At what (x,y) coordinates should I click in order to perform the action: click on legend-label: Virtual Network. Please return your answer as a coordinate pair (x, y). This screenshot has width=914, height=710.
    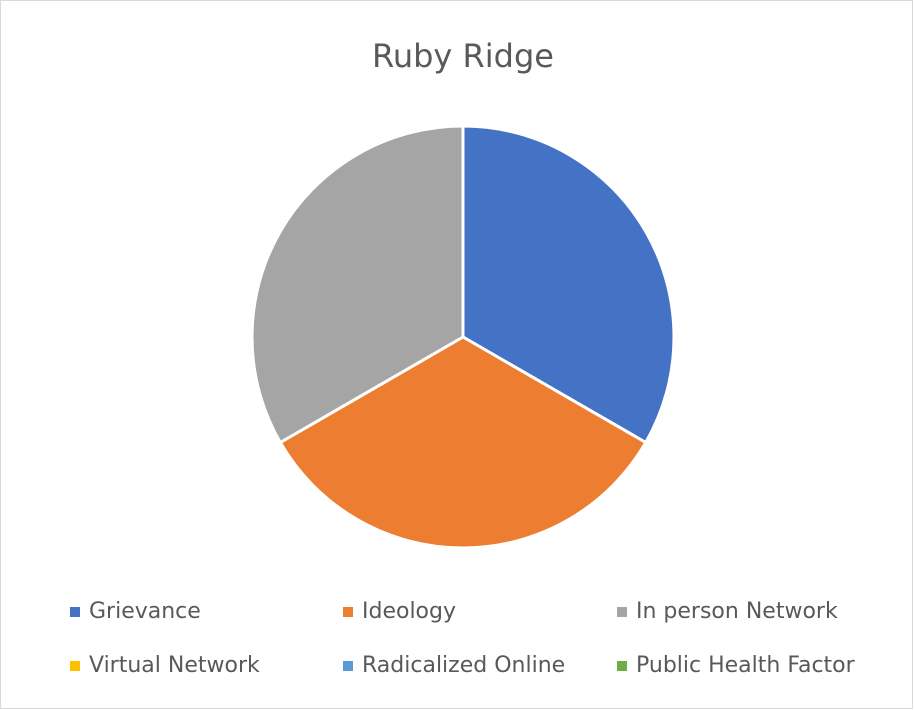
    Looking at the image, I should click on (174, 665).